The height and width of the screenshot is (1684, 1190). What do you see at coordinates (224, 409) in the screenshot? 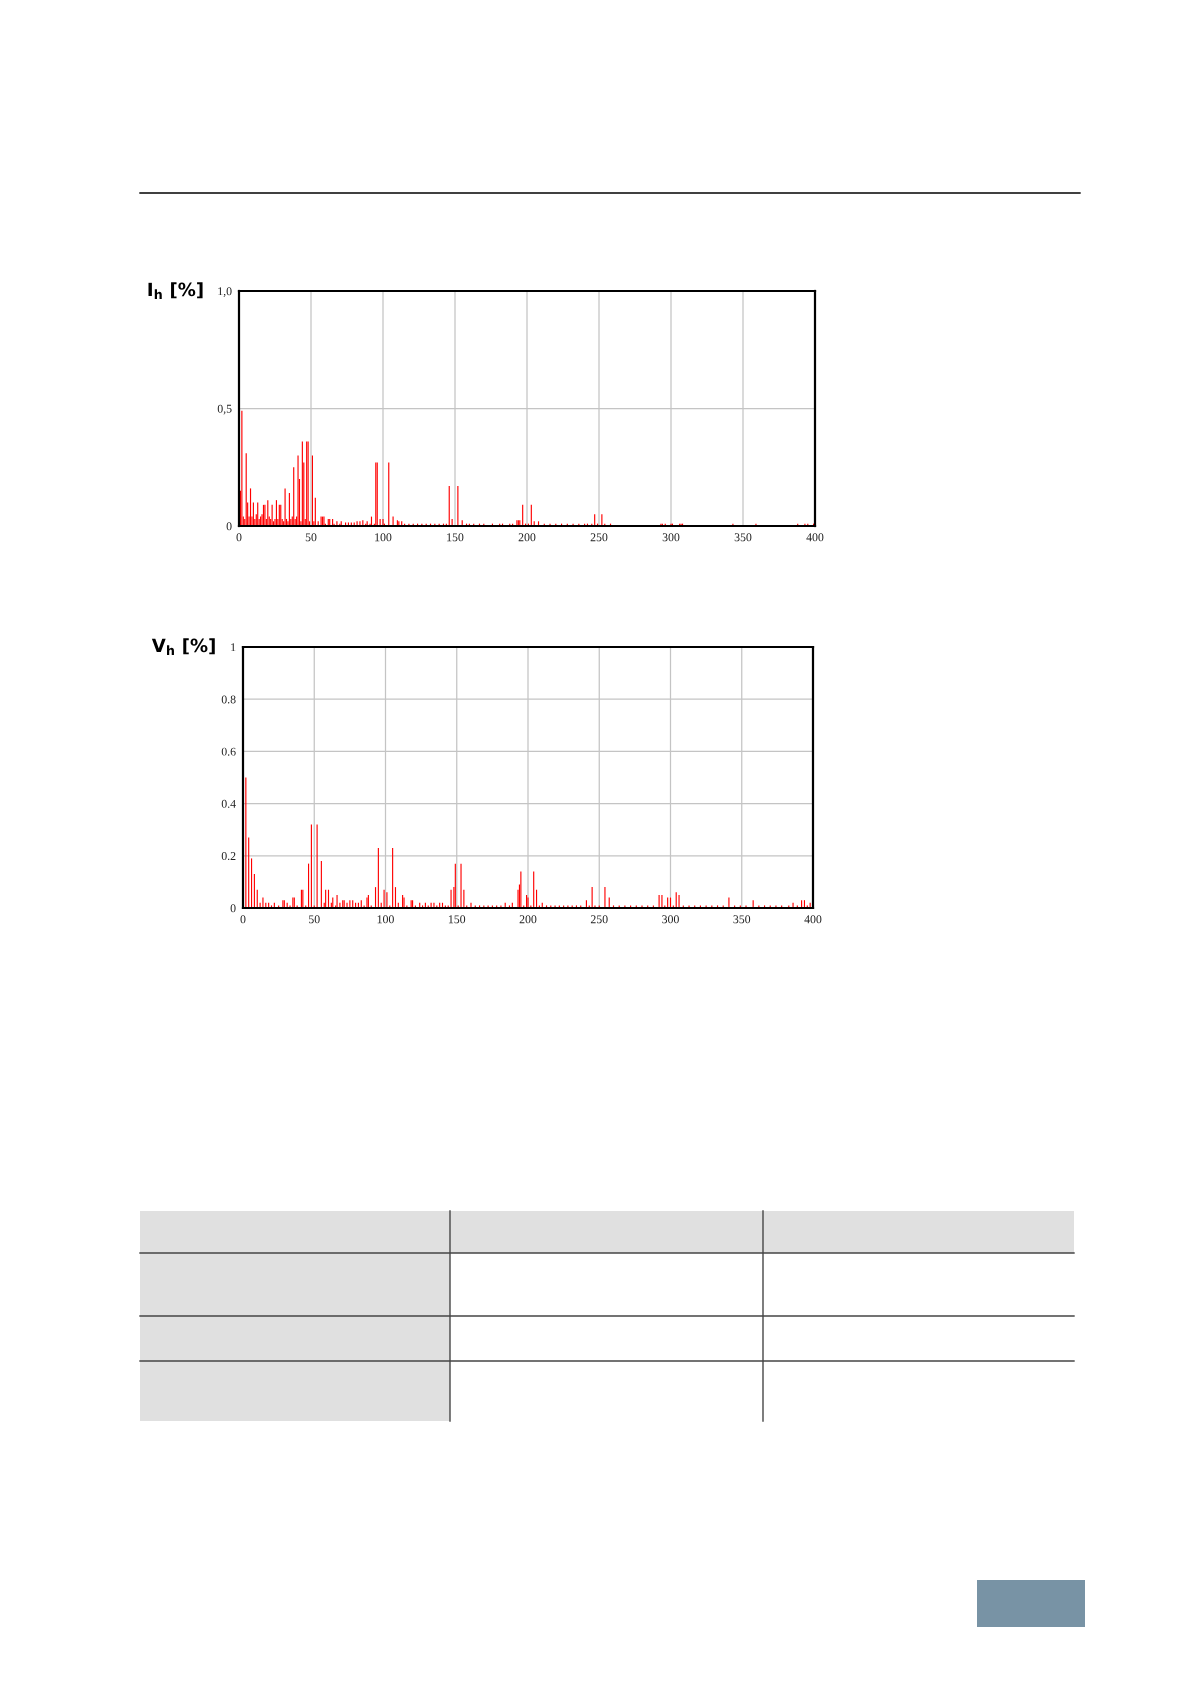
I see `y-tick-label: 0,5` at bounding box center [224, 409].